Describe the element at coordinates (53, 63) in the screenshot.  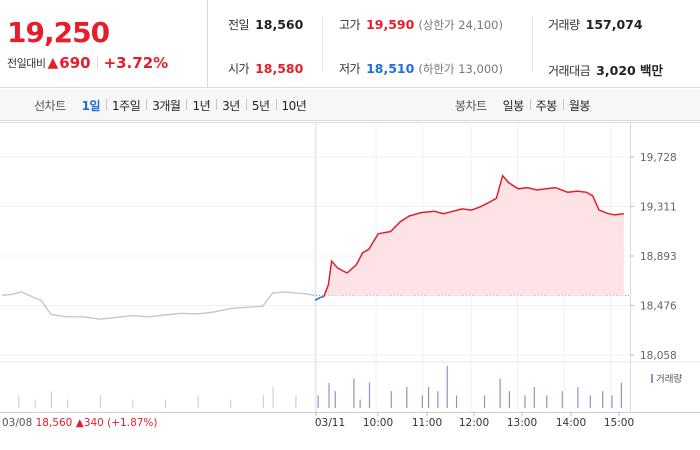
I see `up-arrow-icon: ▲` at that location.